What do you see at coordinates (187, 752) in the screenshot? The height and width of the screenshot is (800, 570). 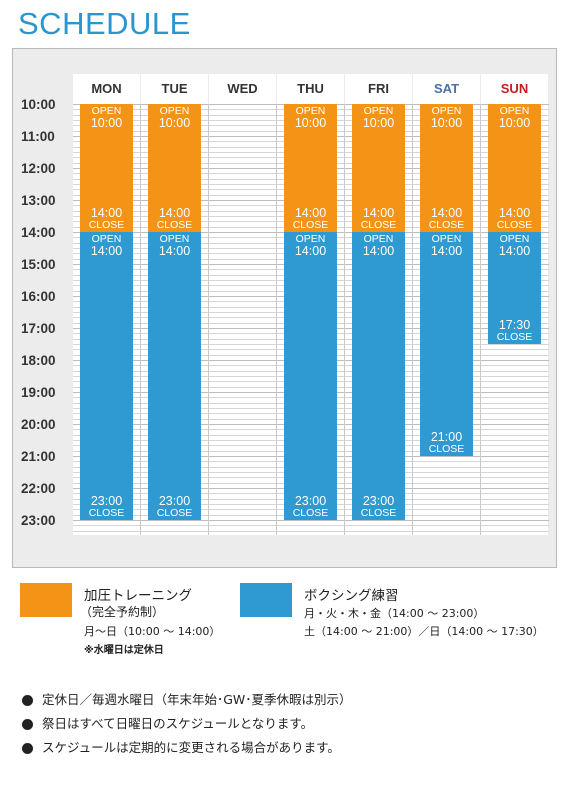 I see `note-item: スケジュールは定期的に変更される場合があります。` at bounding box center [187, 752].